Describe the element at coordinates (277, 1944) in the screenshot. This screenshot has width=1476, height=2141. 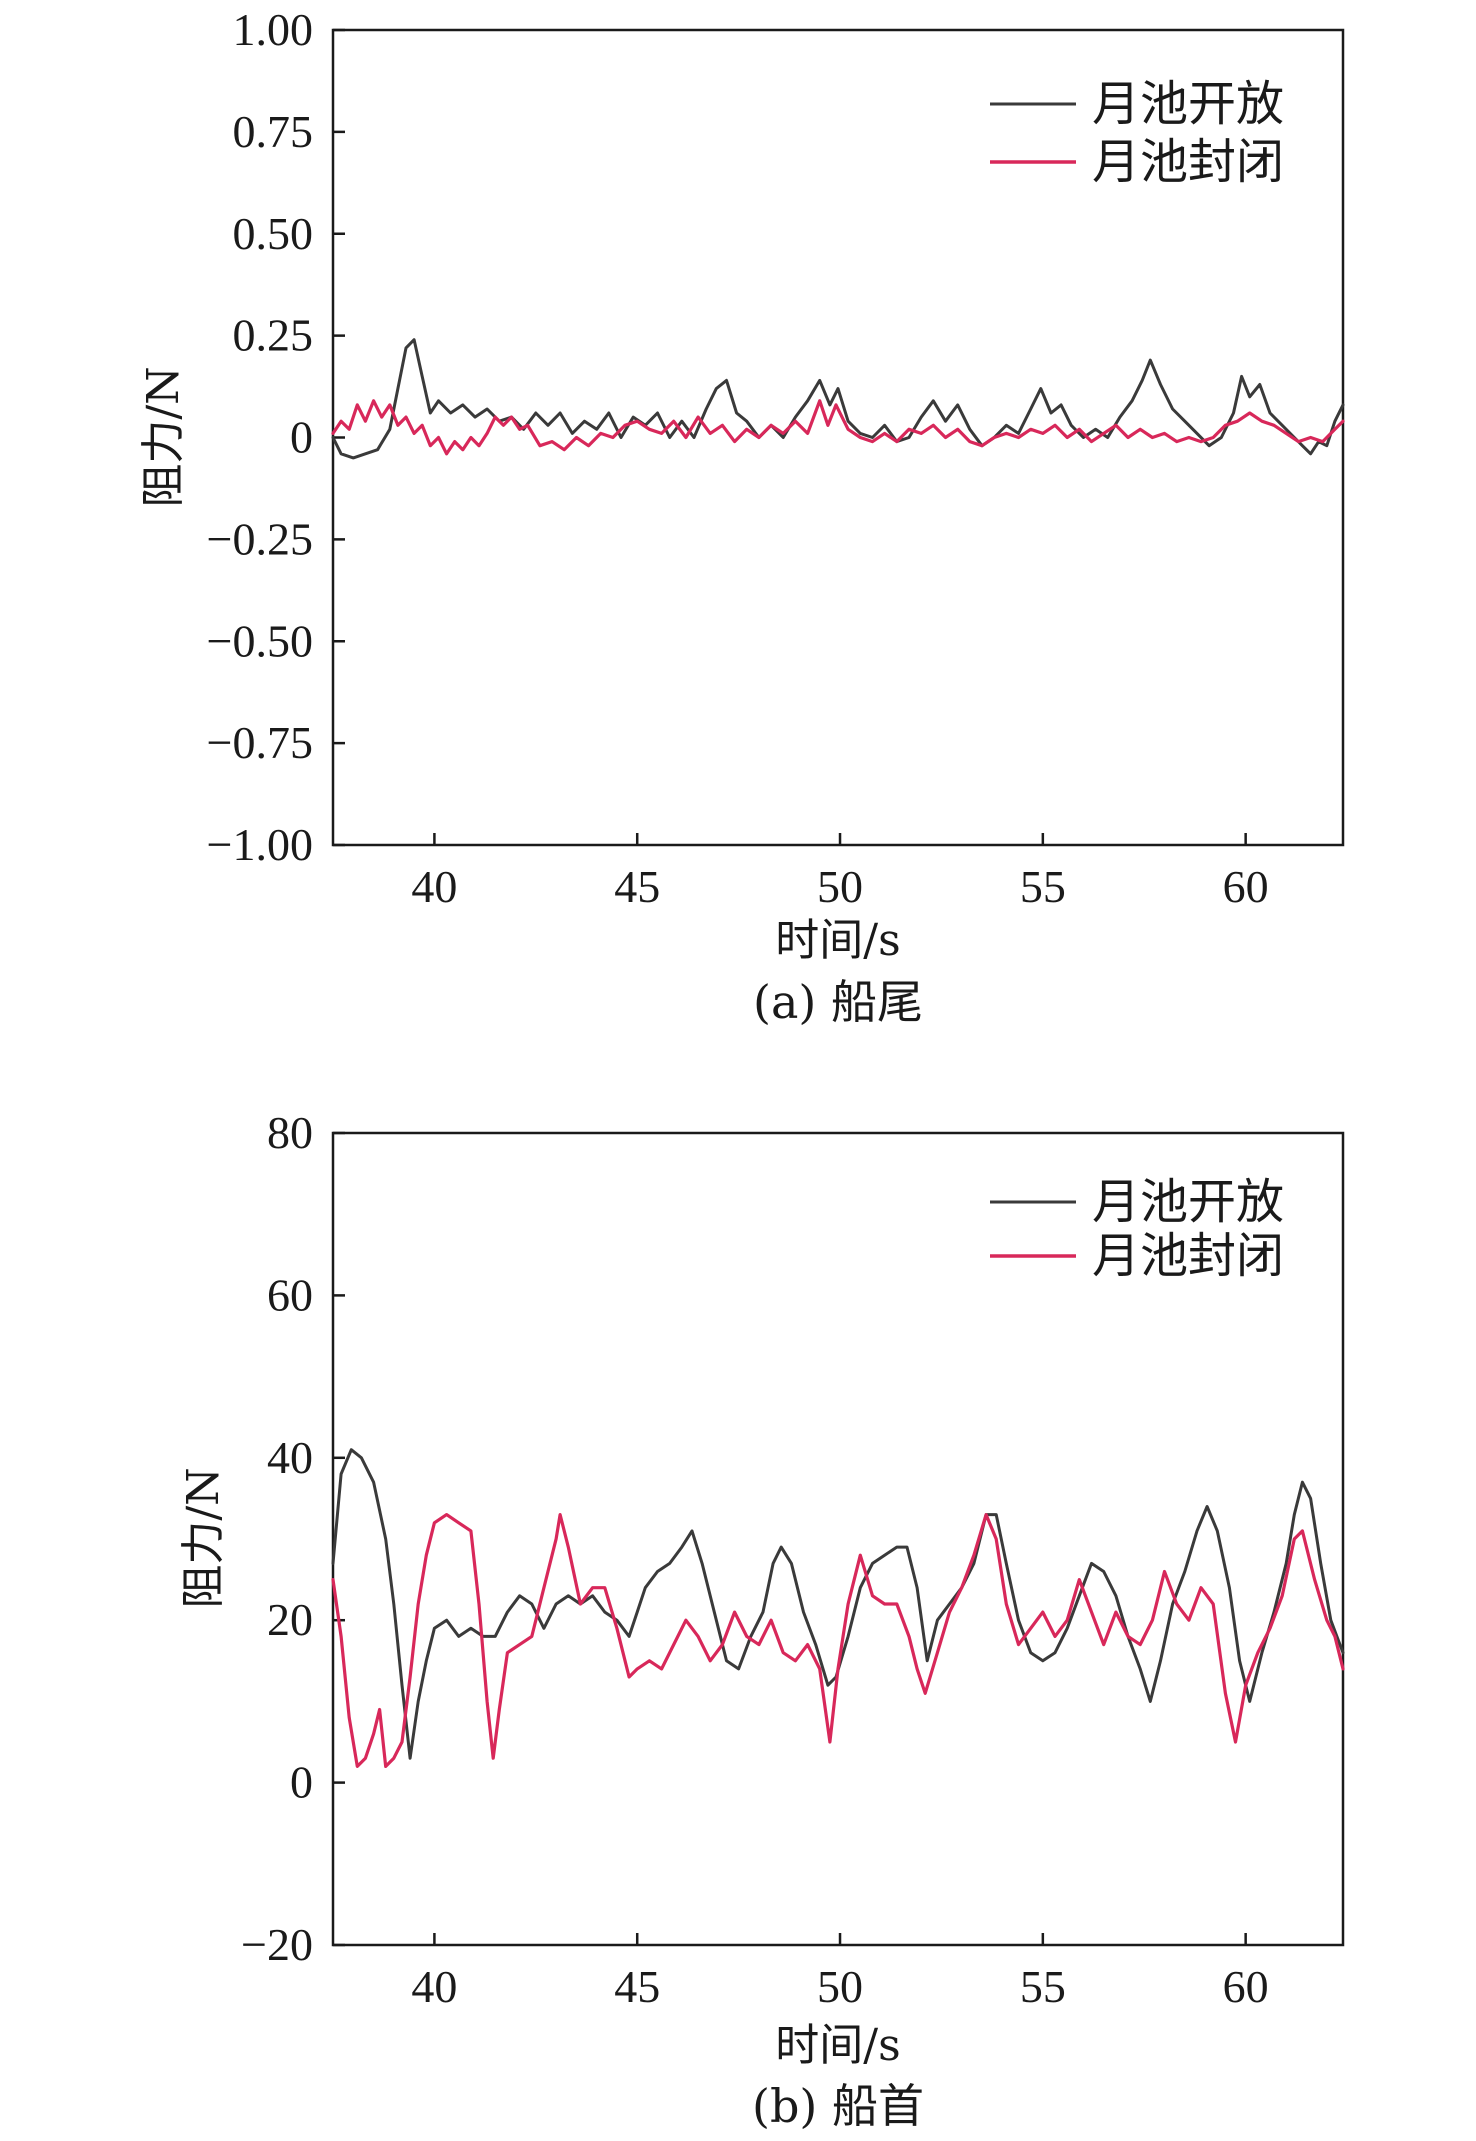
I see `y-tick-label: −20` at that location.